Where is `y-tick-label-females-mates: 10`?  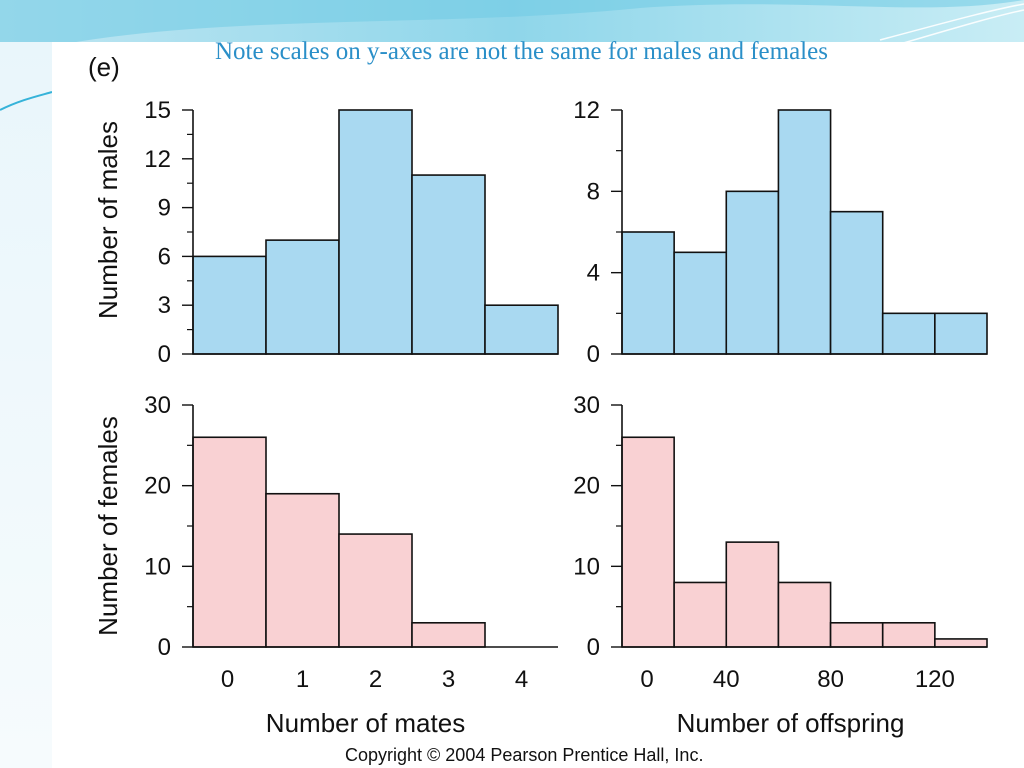 y-tick-label-females-mates: 10 is located at coordinates (157, 566).